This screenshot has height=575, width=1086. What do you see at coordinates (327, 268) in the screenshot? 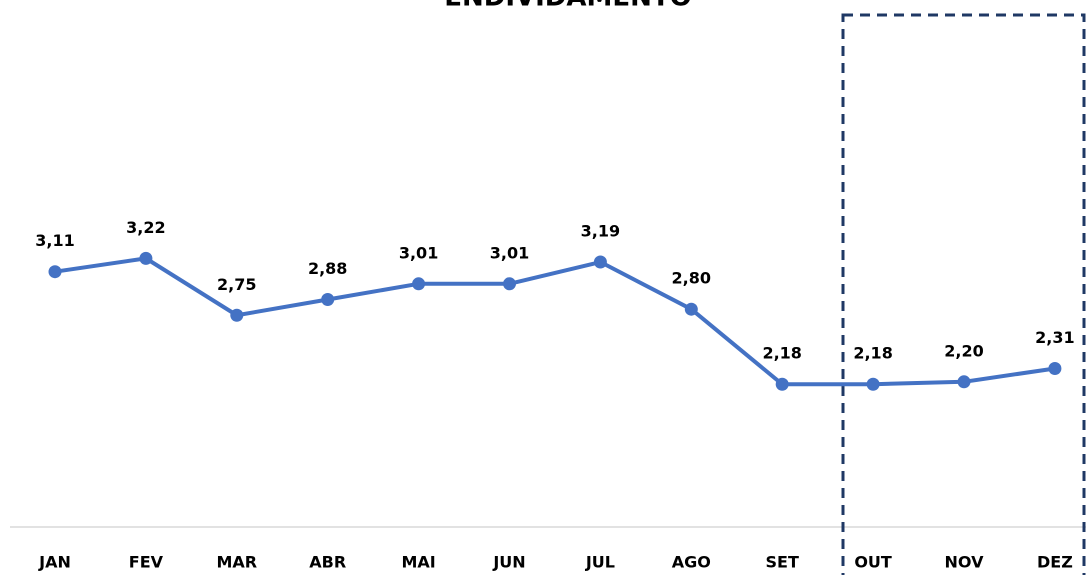
I see `data-label: 2,88` at bounding box center [327, 268].